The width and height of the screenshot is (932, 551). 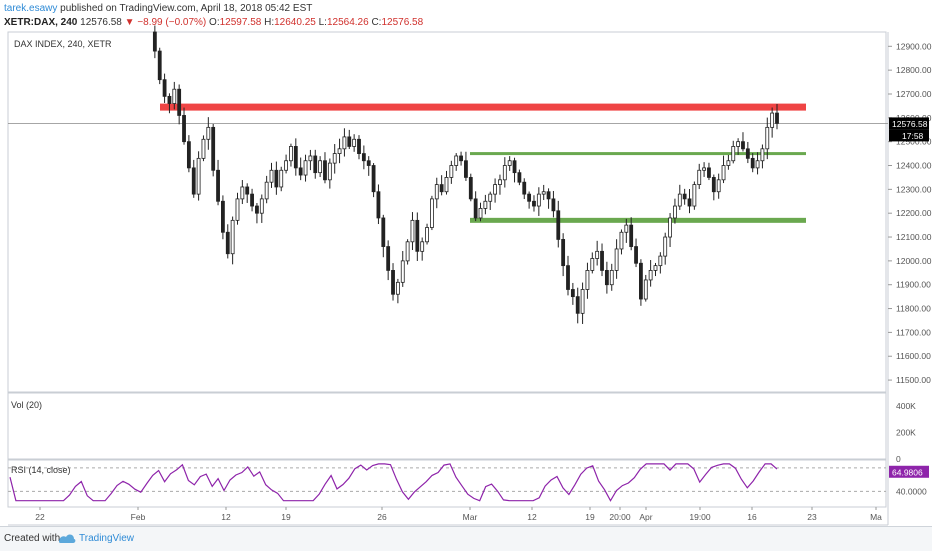 What do you see at coordinates (638, 220) in the screenshot?
I see `lower-range-line` at bounding box center [638, 220].